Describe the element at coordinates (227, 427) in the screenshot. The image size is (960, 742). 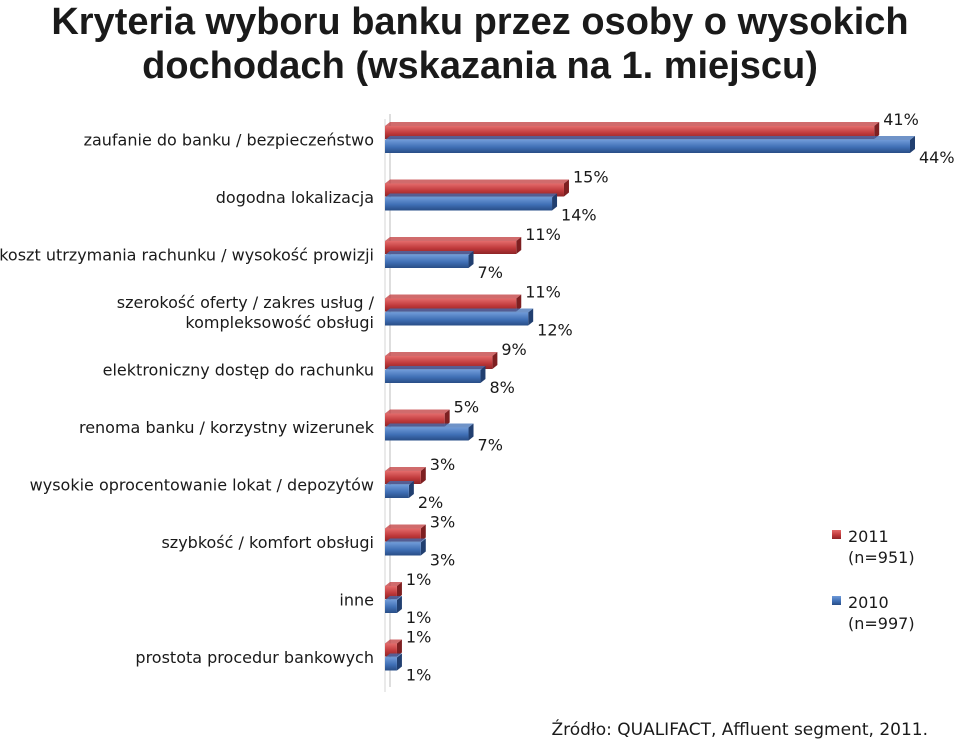
I see `category-label: renoma banku / korzystny wizerunek` at that location.